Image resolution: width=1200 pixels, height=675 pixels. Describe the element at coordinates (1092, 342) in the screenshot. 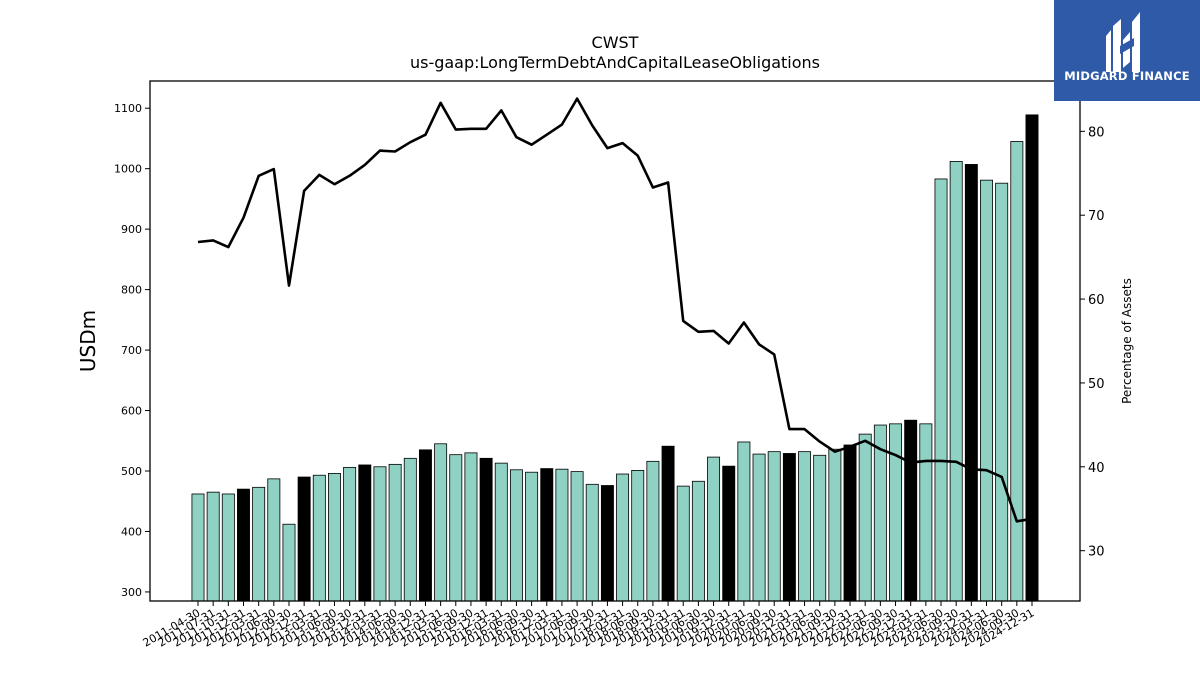

I see `y-axis-right: 30 40 50 60 70 80` at that location.